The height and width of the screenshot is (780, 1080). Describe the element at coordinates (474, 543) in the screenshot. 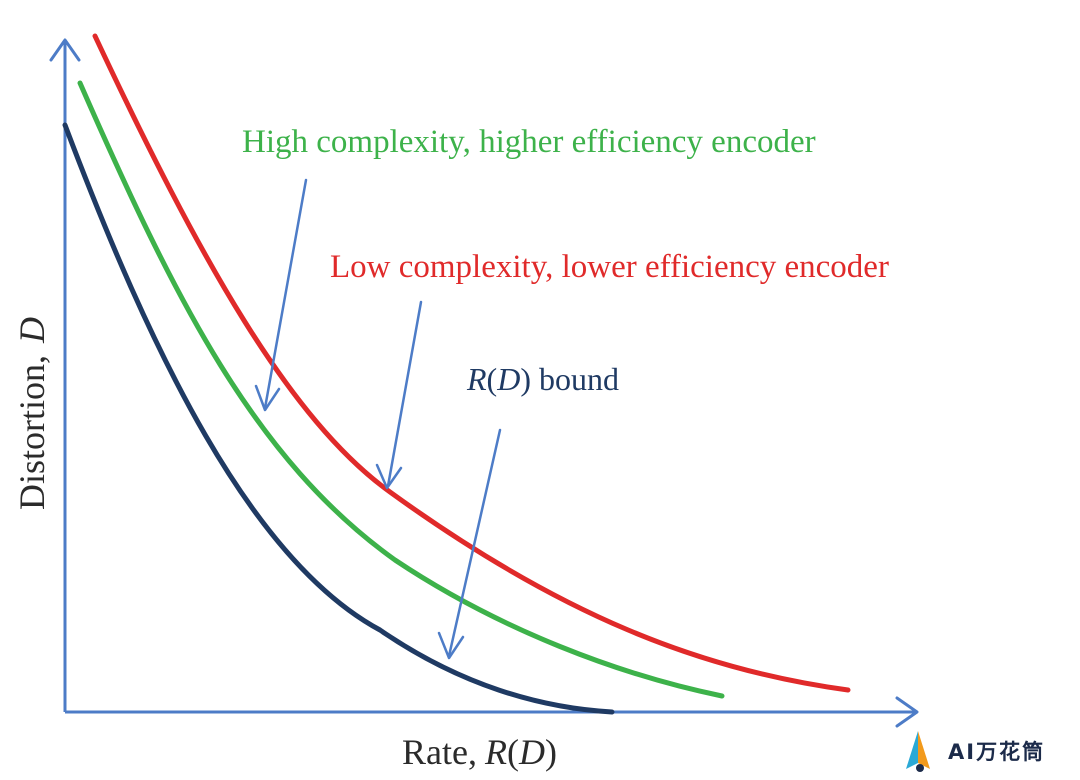

I see `pointer-bound` at that location.